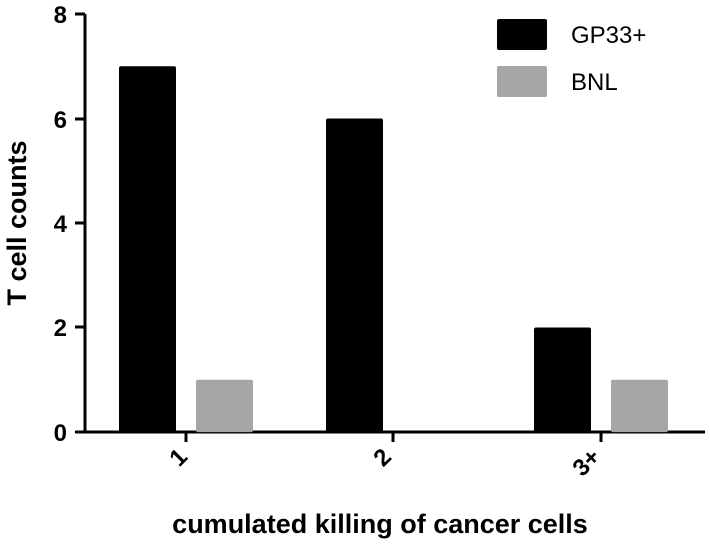 This screenshot has width=710, height=546. I want to click on y-axis-title: T cell counts, so click(17, 222).